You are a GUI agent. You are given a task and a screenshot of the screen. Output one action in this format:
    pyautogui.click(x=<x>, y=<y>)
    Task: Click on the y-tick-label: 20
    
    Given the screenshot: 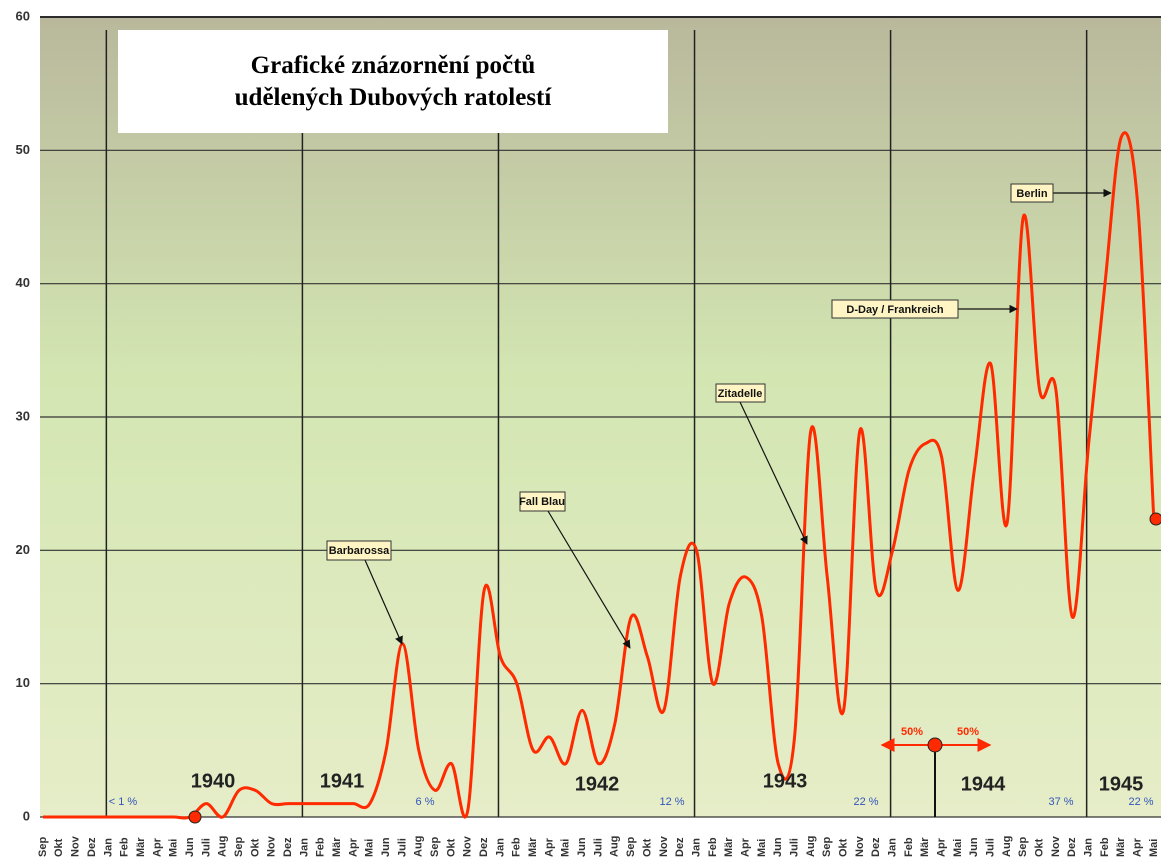 What is the action you would take?
    pyautogui.click(x=23, y=549)
    